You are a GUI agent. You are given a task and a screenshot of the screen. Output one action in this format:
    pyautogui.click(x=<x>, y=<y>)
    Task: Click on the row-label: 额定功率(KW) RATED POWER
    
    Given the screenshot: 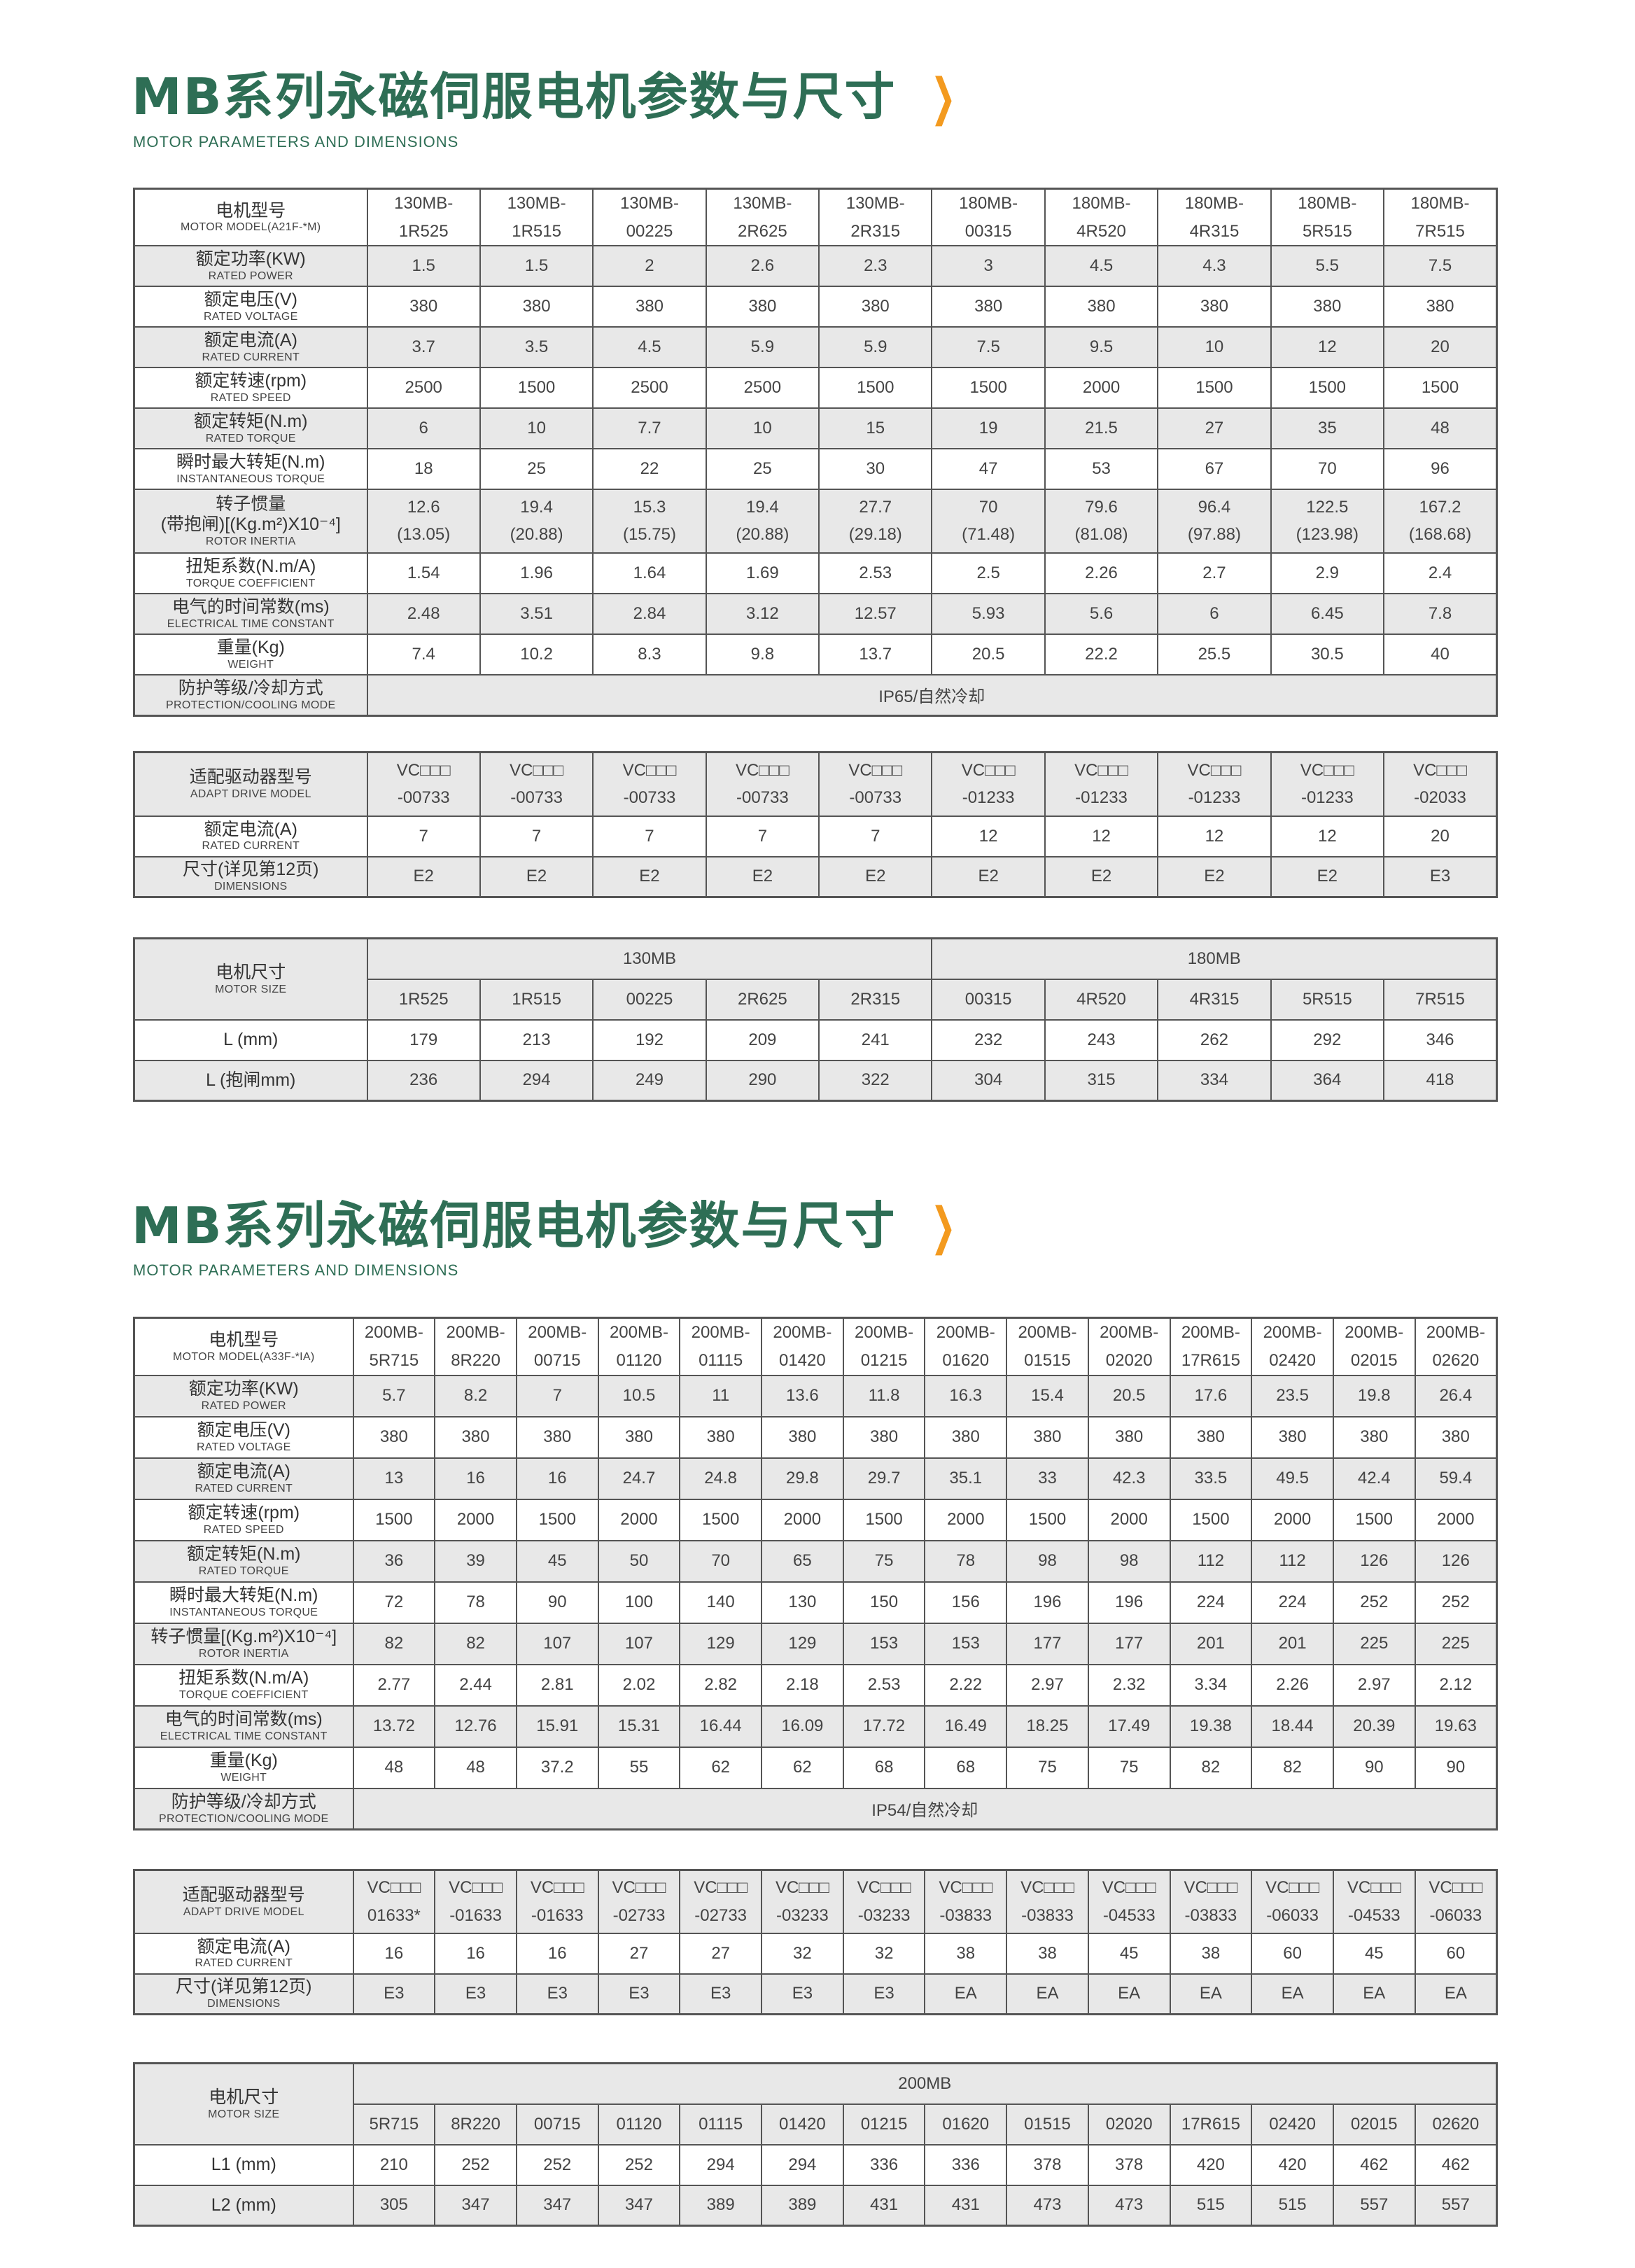 What is the action you would take?
    pyautogui.click(x=243, y=1396)
    